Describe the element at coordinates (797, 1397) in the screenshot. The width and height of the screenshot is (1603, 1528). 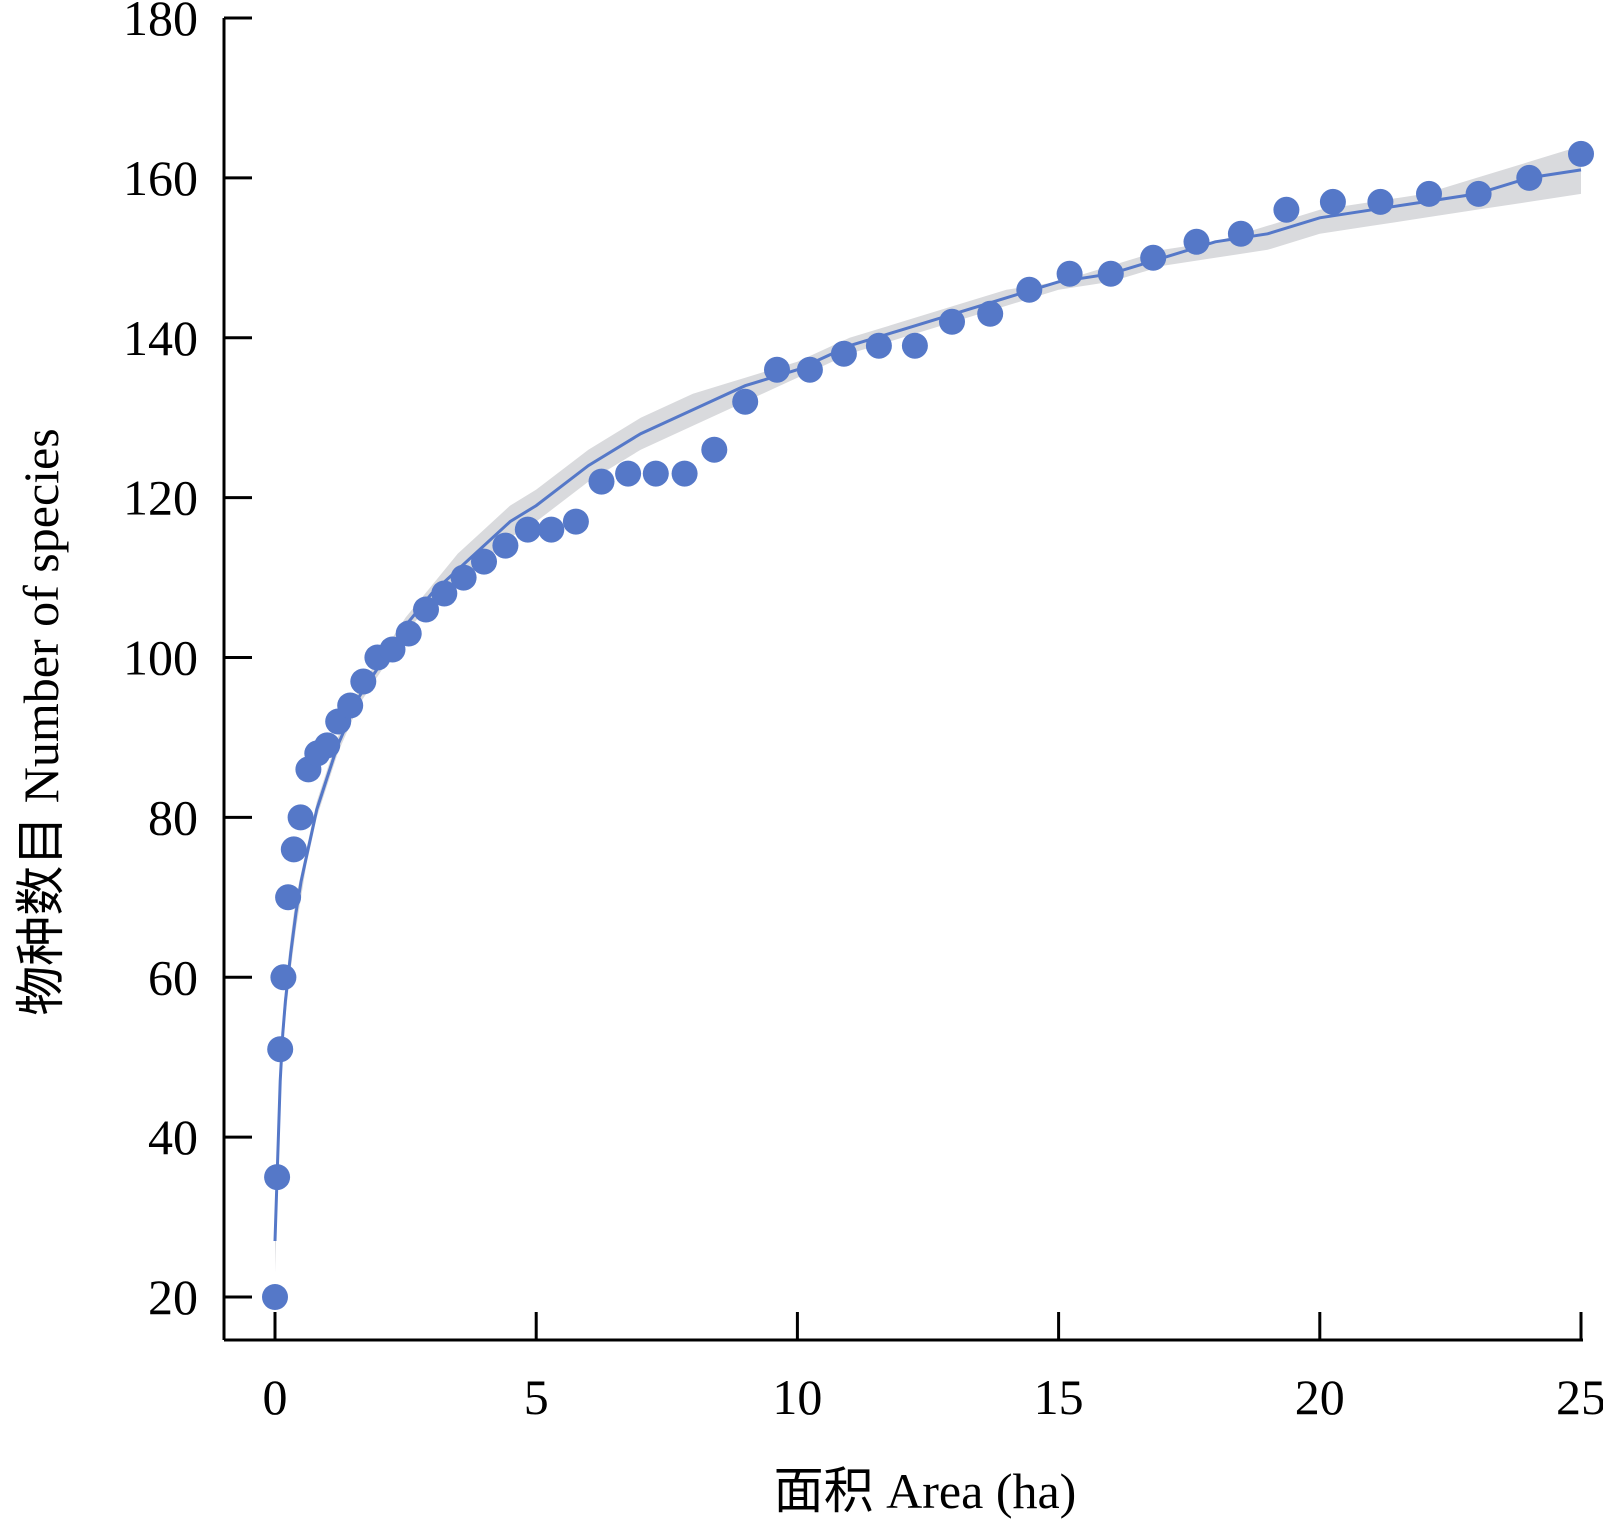
I see `x-tick-label: 10` at that location.